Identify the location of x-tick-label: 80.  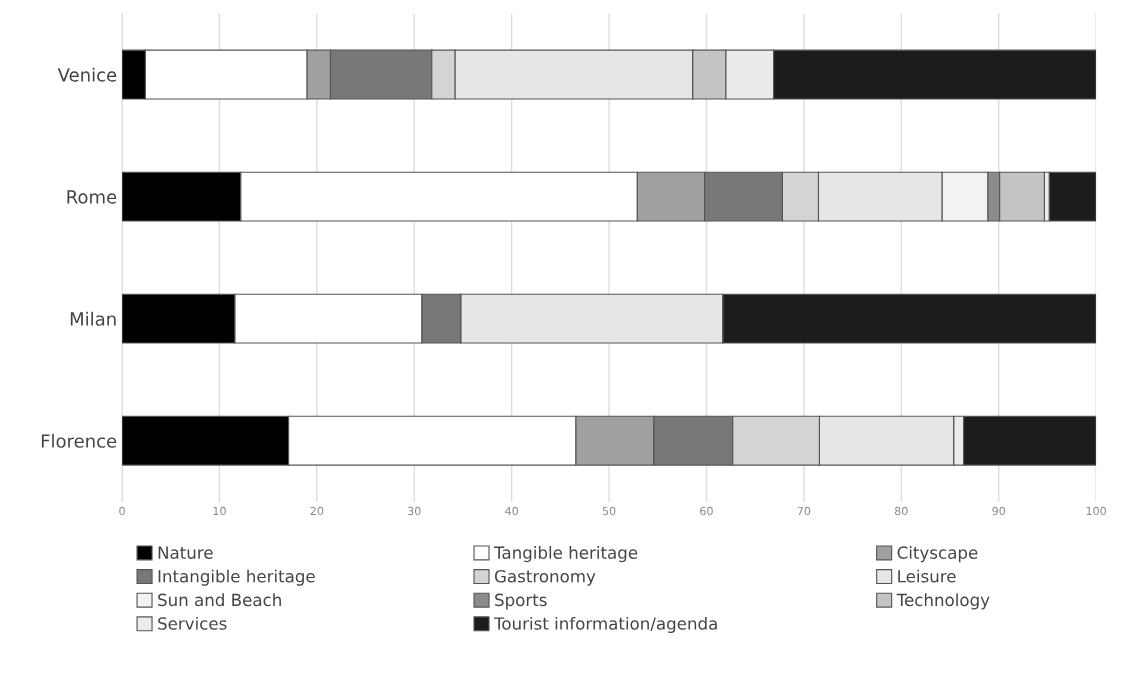
(901, 511).